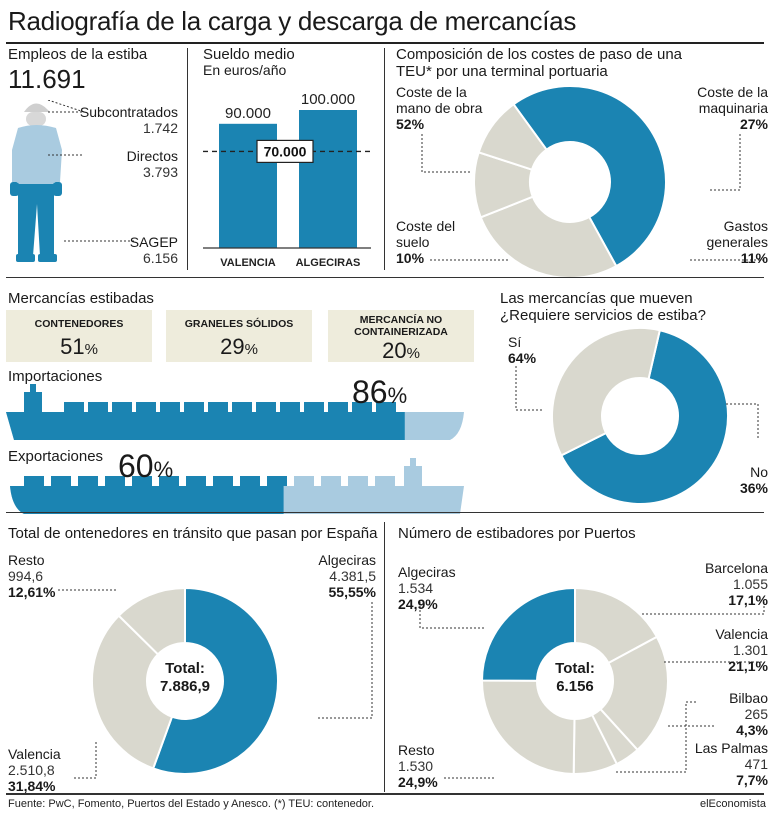 This screenshot has width=770, height=815. I want to click on reference-label: 70.000, so click(285, 151).